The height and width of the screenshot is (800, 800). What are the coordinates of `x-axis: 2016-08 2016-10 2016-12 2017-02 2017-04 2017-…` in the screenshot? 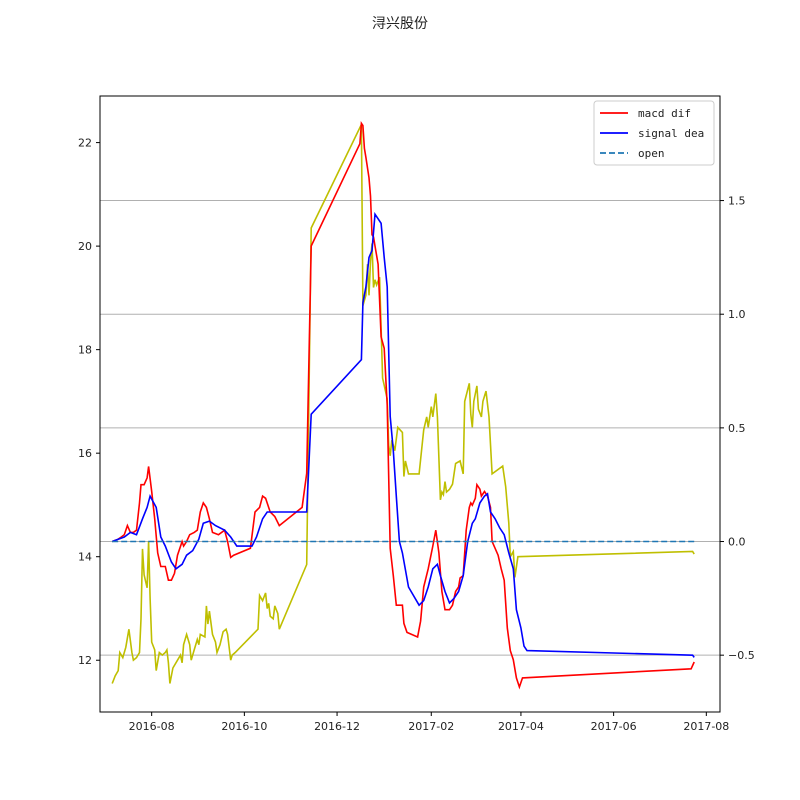 It's located at (429, 722).